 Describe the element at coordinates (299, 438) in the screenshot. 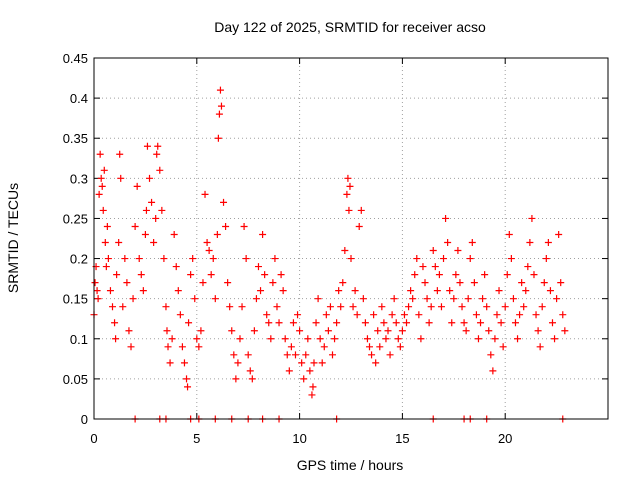

I see `x-tick-label: 10` at that location.